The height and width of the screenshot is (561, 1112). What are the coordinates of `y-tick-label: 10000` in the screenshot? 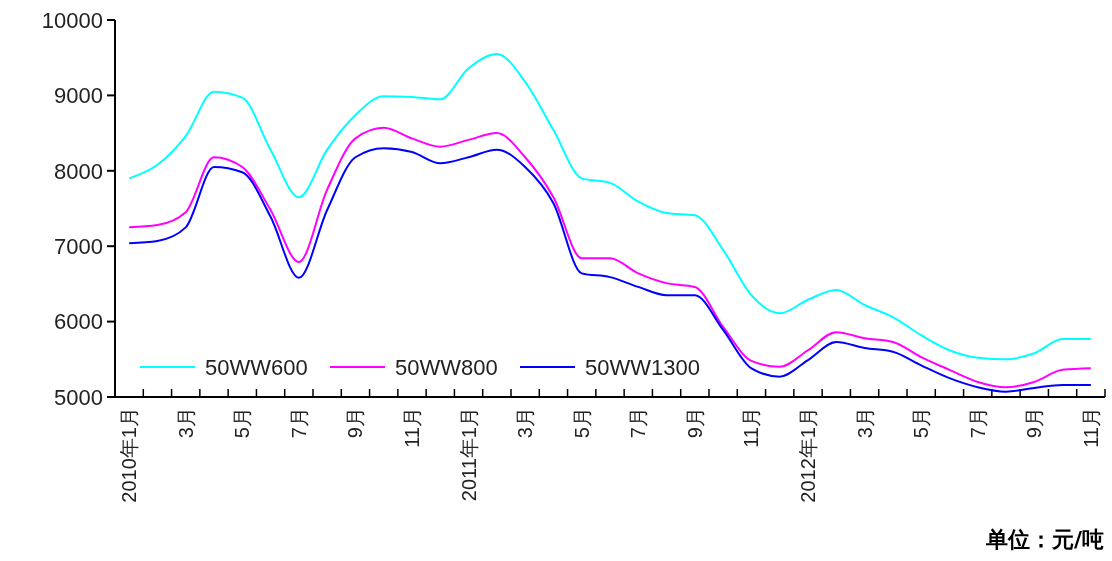 It's located at (72, 20).